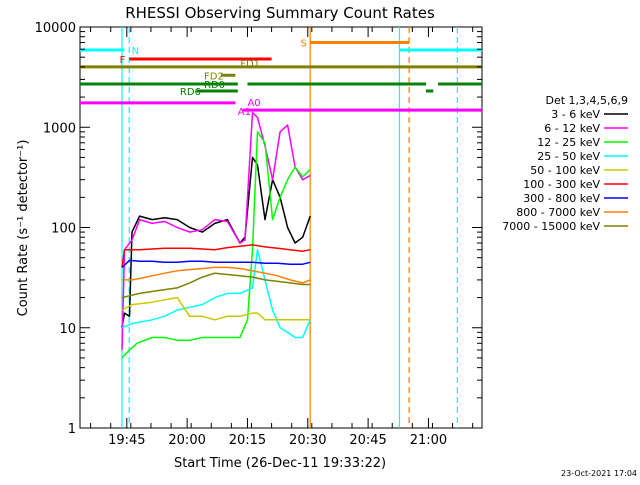  What do you see at coordinates (55, 28) in the screenshot?
I see `y-tick-label: 10000` at bounding box center [55, 28].